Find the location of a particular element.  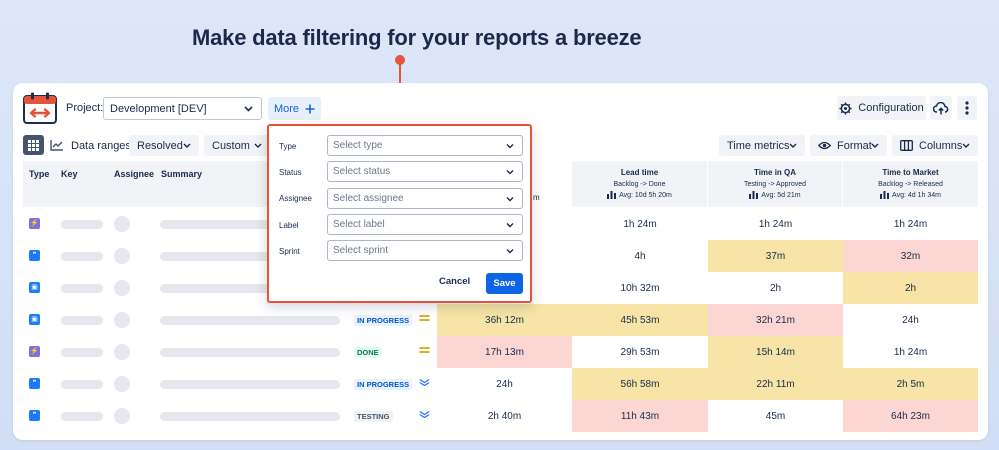

metric-cell: 29h 53m is located at coordinates (640, 352).